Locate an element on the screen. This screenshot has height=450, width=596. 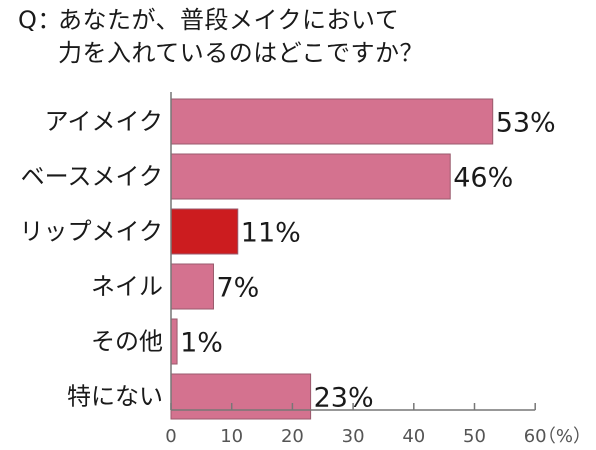
value-label-6: 23% is located at coordinates (344, 398).